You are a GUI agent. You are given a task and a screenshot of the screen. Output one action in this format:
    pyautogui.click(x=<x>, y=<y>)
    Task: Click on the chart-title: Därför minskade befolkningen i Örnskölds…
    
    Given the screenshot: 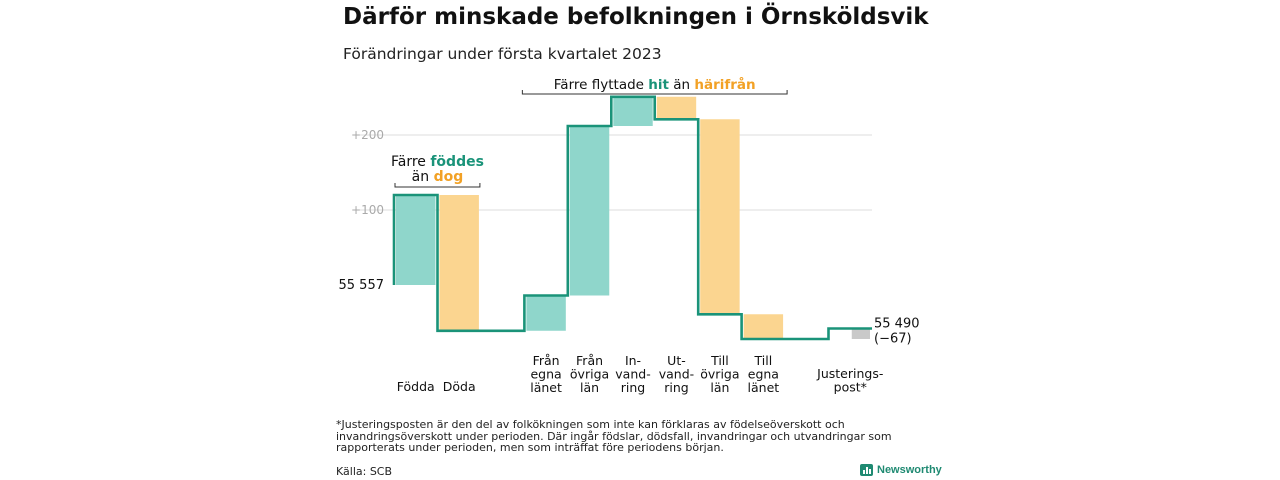 What is the action you would take?
    pyautogui.click(x=636, y=17)
    